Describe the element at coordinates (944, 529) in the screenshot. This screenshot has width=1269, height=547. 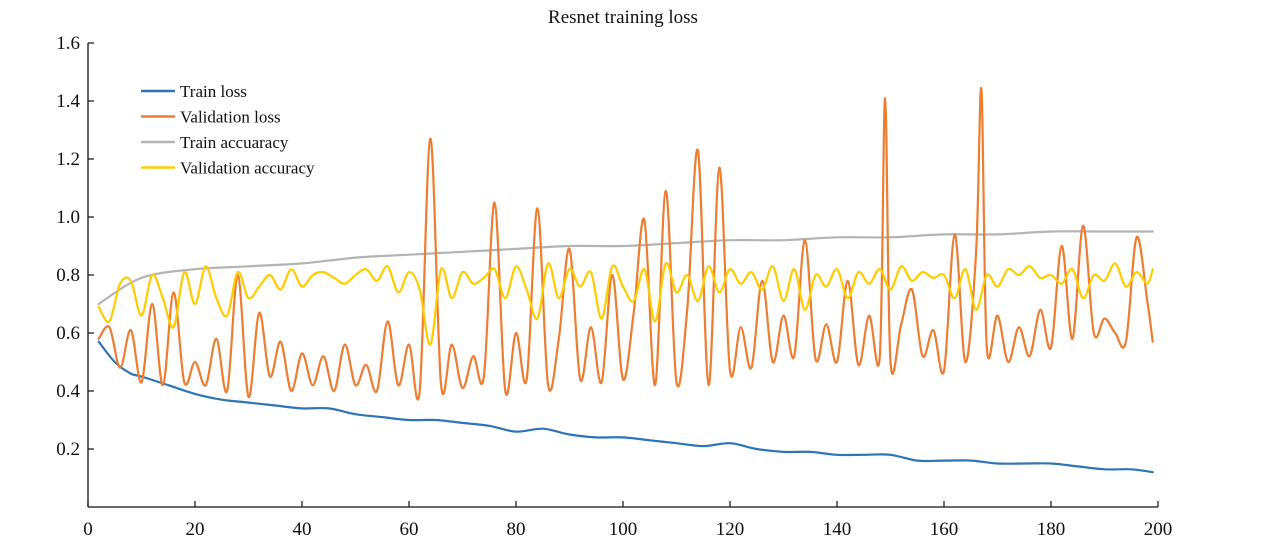
I see `x-tick-label: 160` at that location.